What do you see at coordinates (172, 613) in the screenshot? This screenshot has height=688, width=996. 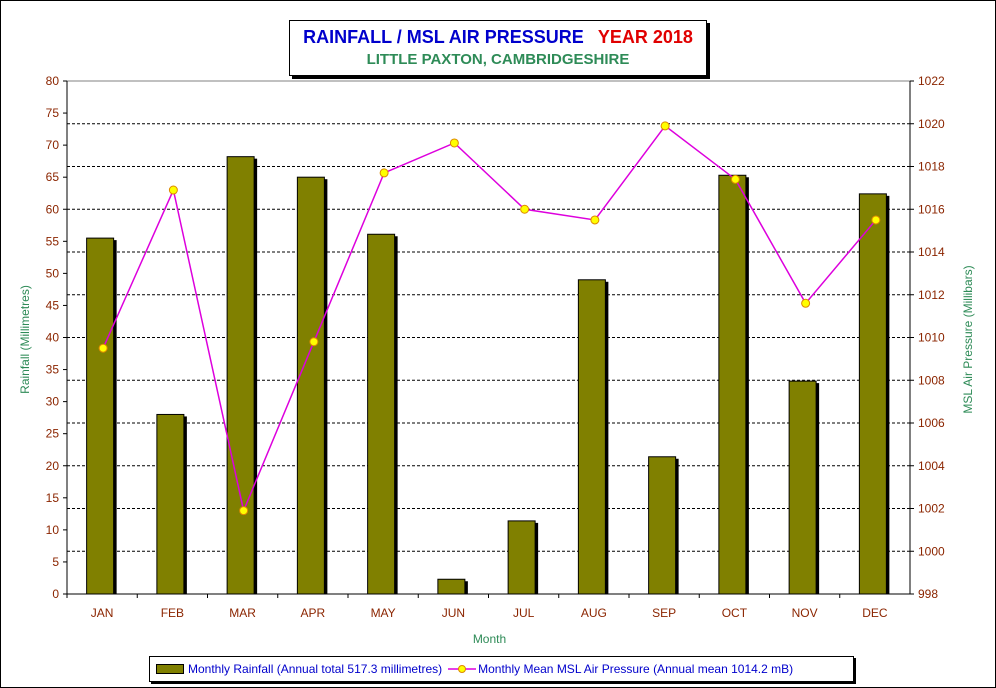 I see `x-tick-label: FEB` at bounding box center [172, 613].